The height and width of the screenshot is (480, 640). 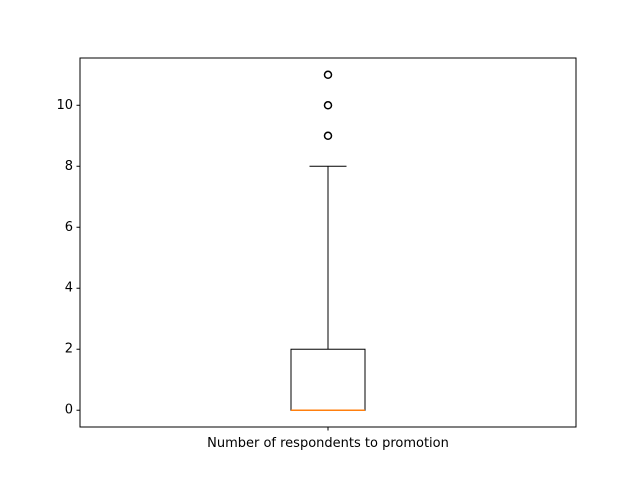 What do you see at coordinates (68, 258) in the screenshot?
I see `y-axis: 0 2 4 6 8 10` at bounding box center [68, 258].